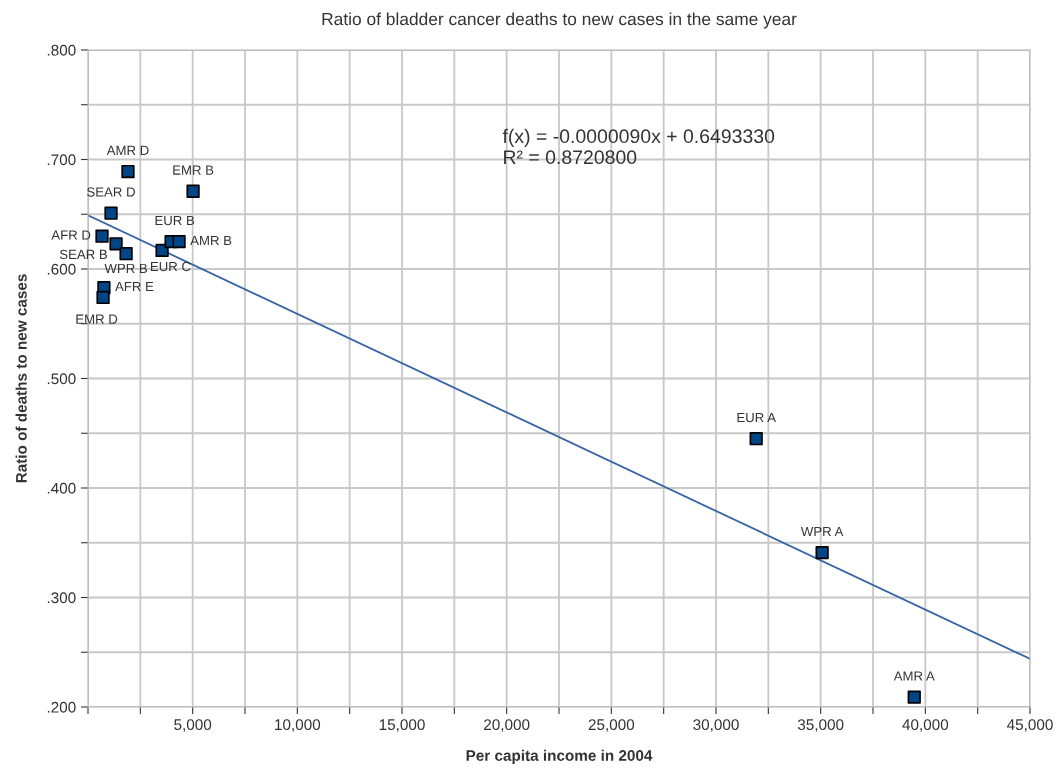  Describe the element at coordinates (97, 319) in the screenshot. I see `annotation: EMR D` at that location.